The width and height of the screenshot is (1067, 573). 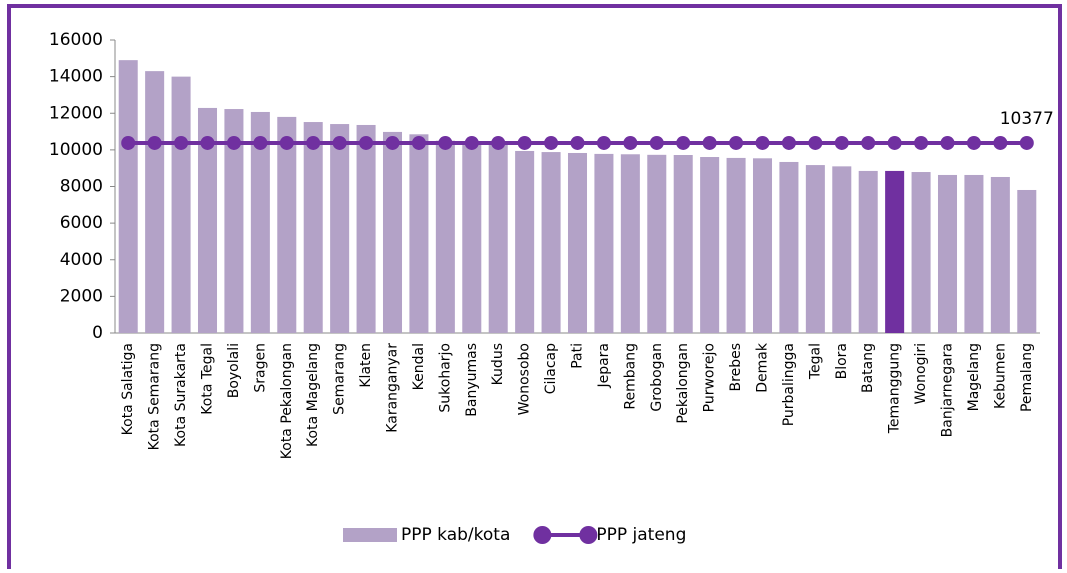 I want to click on x-tick-label: Tegal, so click(x=815, y=361).